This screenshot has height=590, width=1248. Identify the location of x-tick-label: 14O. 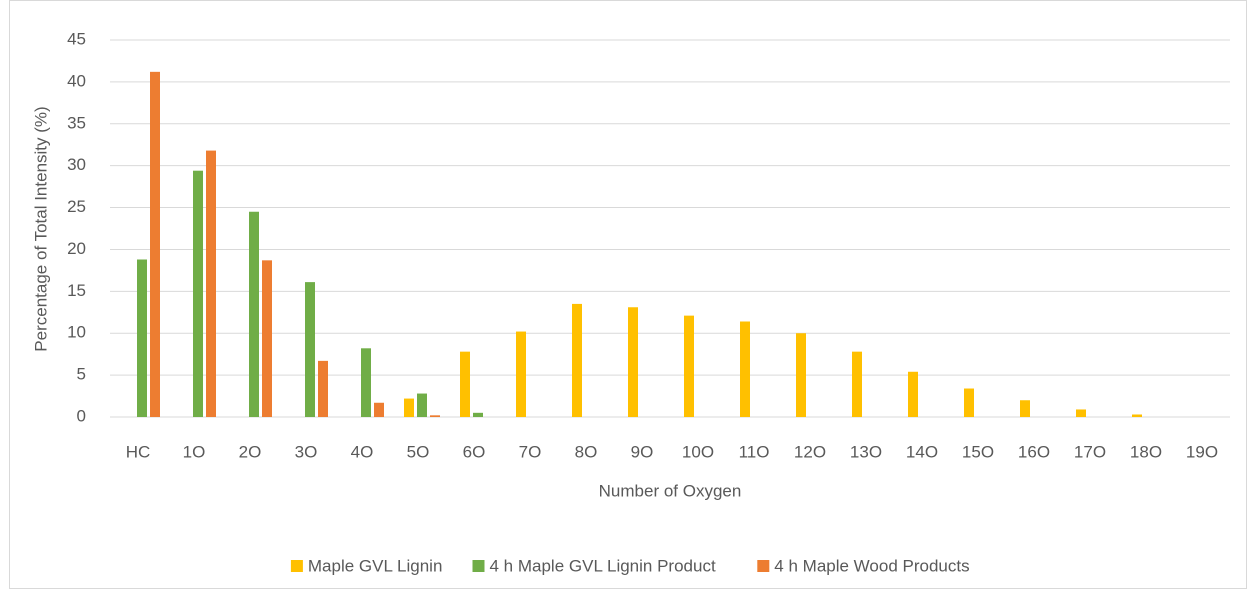
(922, 451).